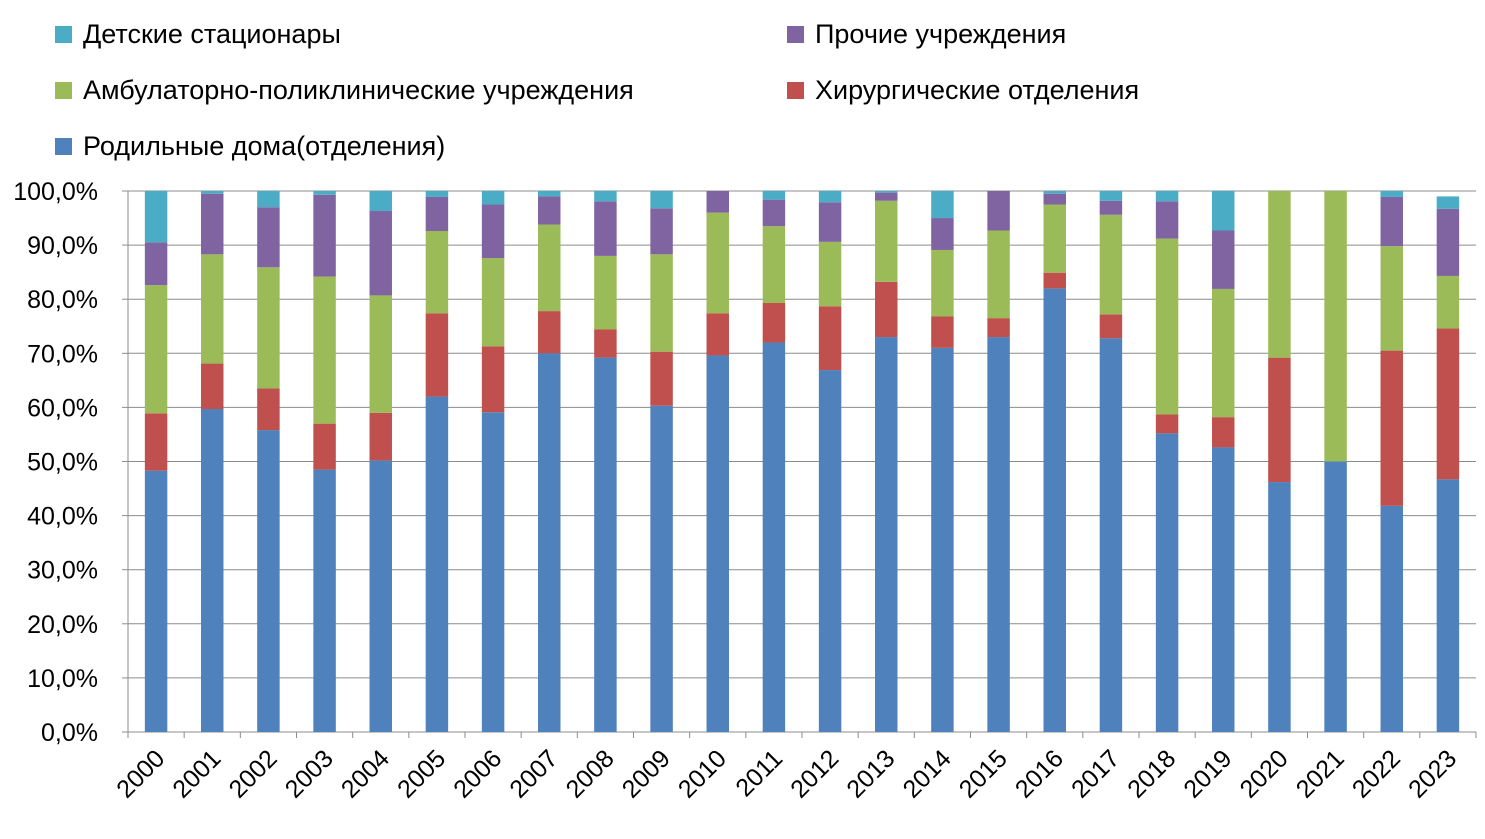  I want to click on x-tick-label: 2009, so click(646, 773).